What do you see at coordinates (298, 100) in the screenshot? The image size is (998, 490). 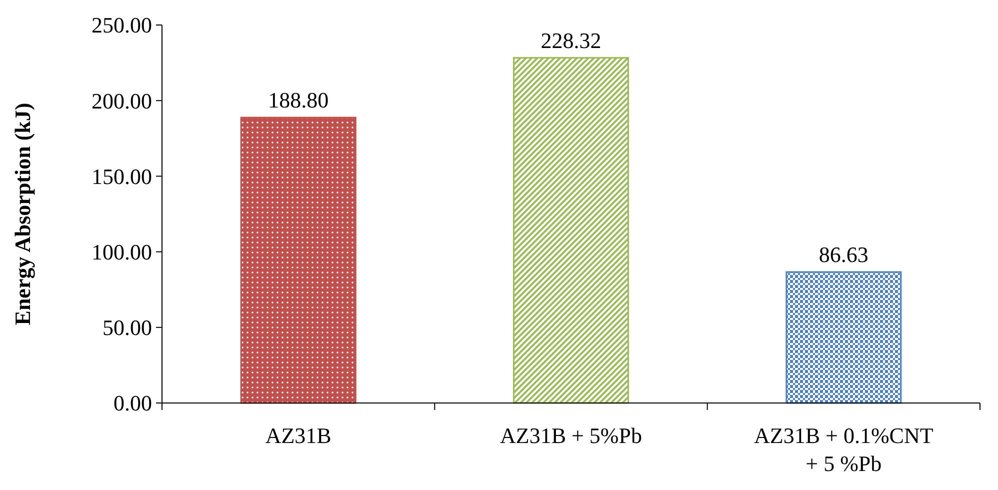 I see `data-label: 188.80` at bounding box center [298, 100].